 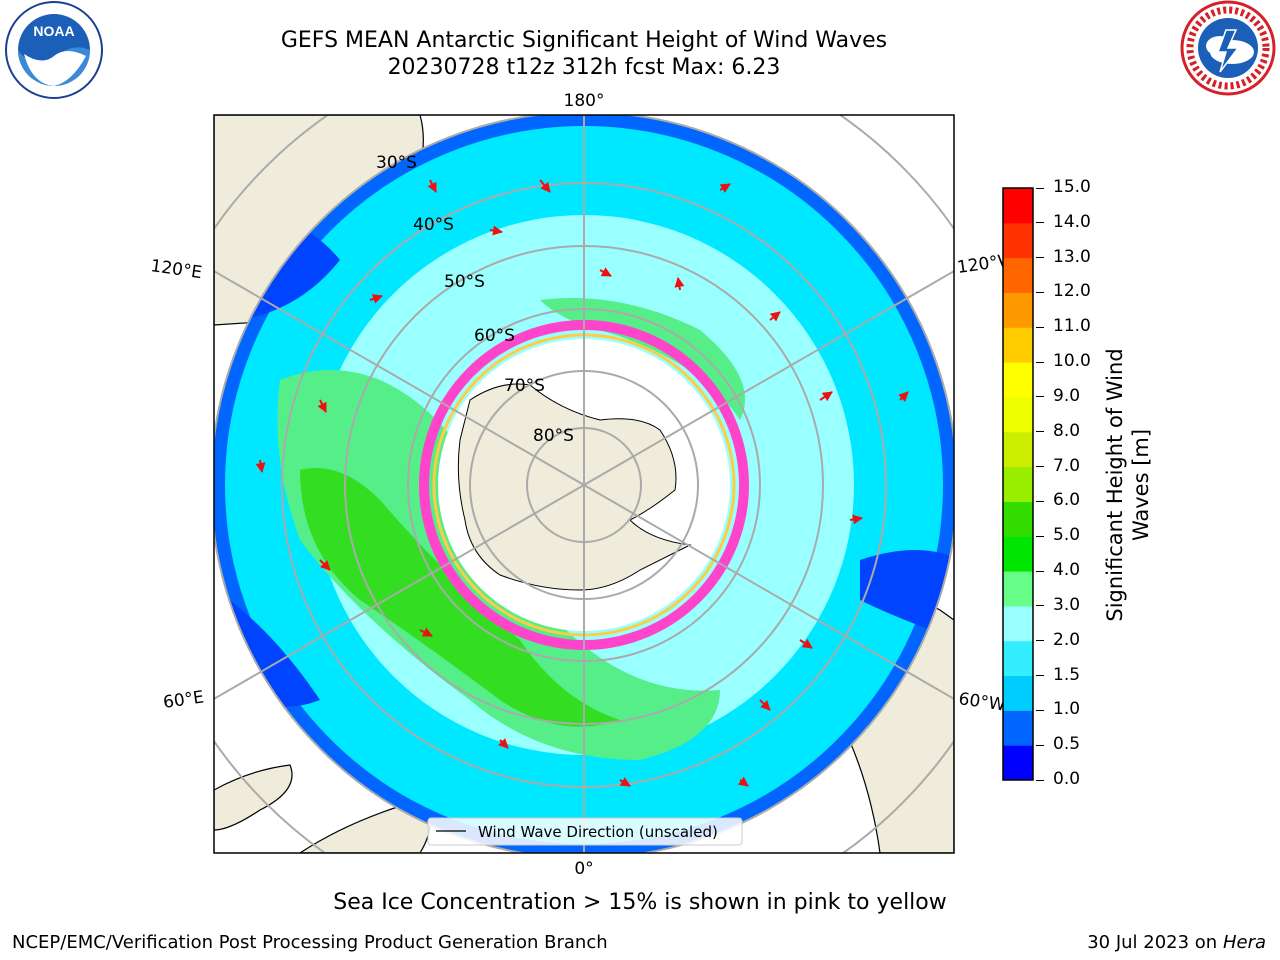 I want to click on map-legend: Wind Wave Direction (unscaled), so click(x=585, y=831).